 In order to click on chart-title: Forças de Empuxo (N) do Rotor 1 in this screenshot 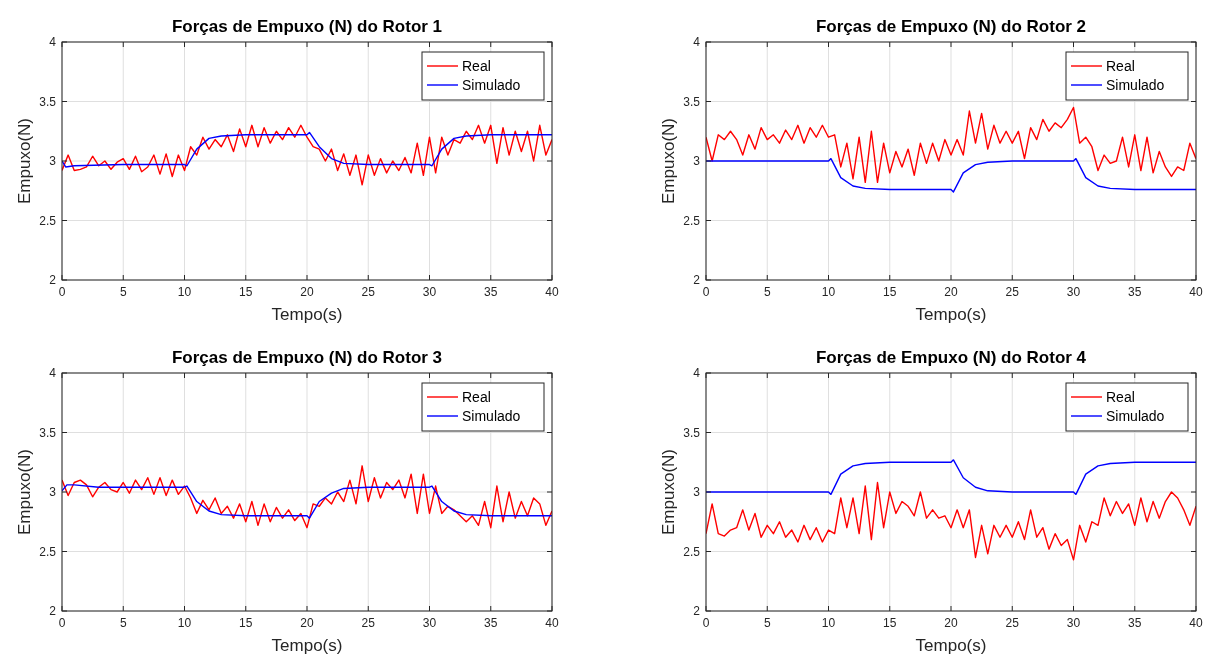, I will do `click(307, 26)`.